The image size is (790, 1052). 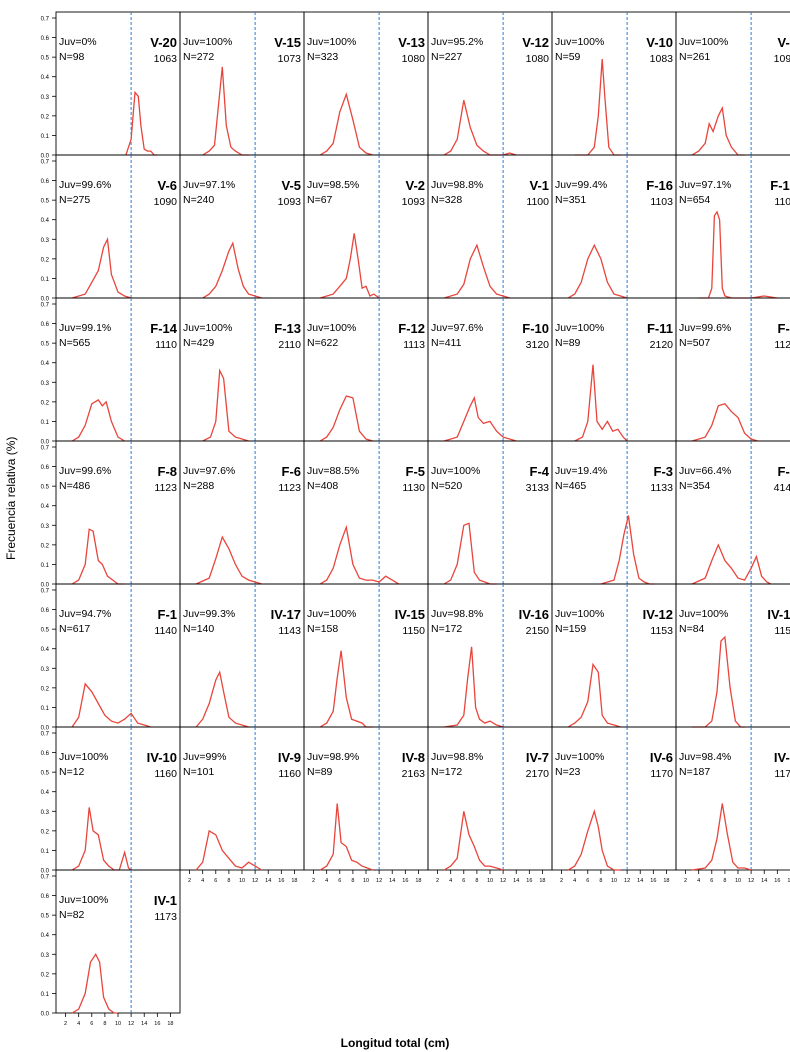 What do you see at coordinates (457, 614) in the screenshot?
I see `panel-juv-label: Juv=98.8%` at bounding box center [457, 614].